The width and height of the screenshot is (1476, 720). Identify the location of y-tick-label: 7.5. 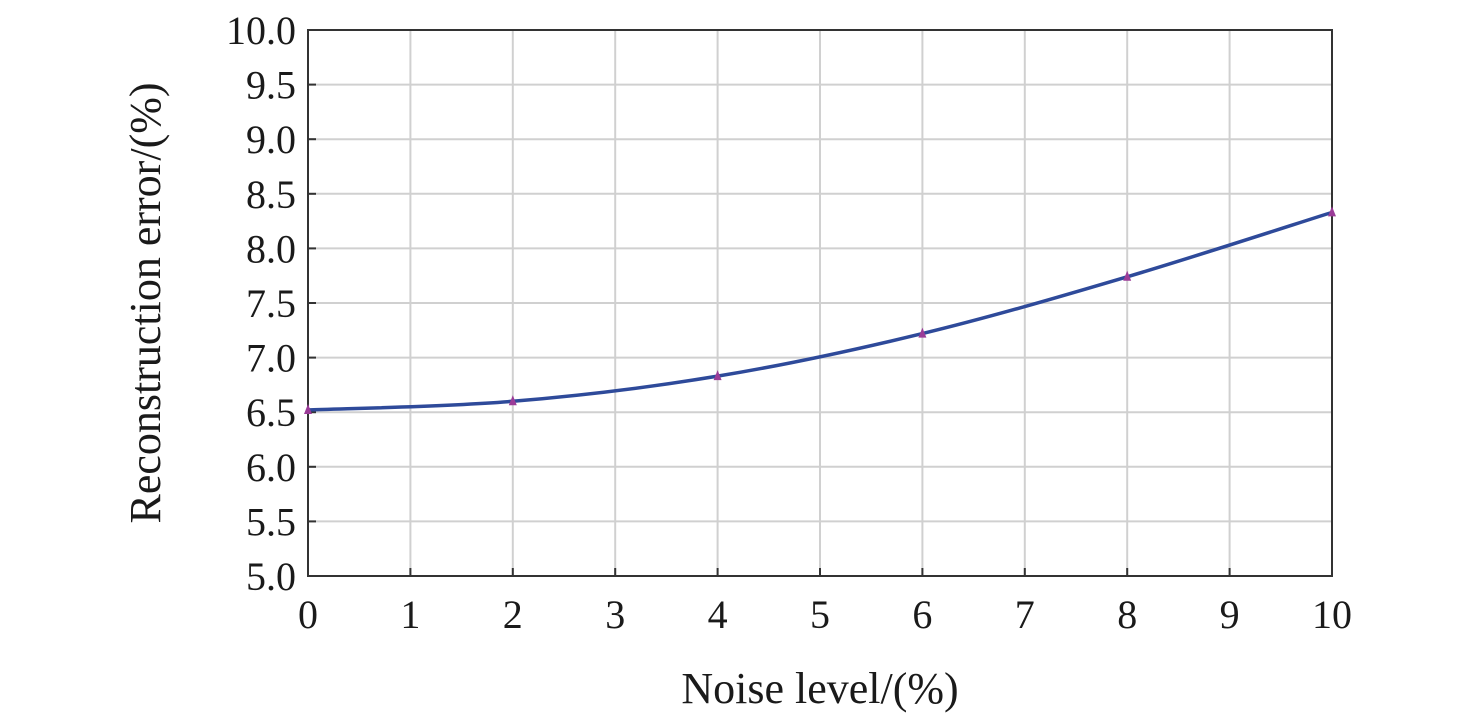
(271, 303).